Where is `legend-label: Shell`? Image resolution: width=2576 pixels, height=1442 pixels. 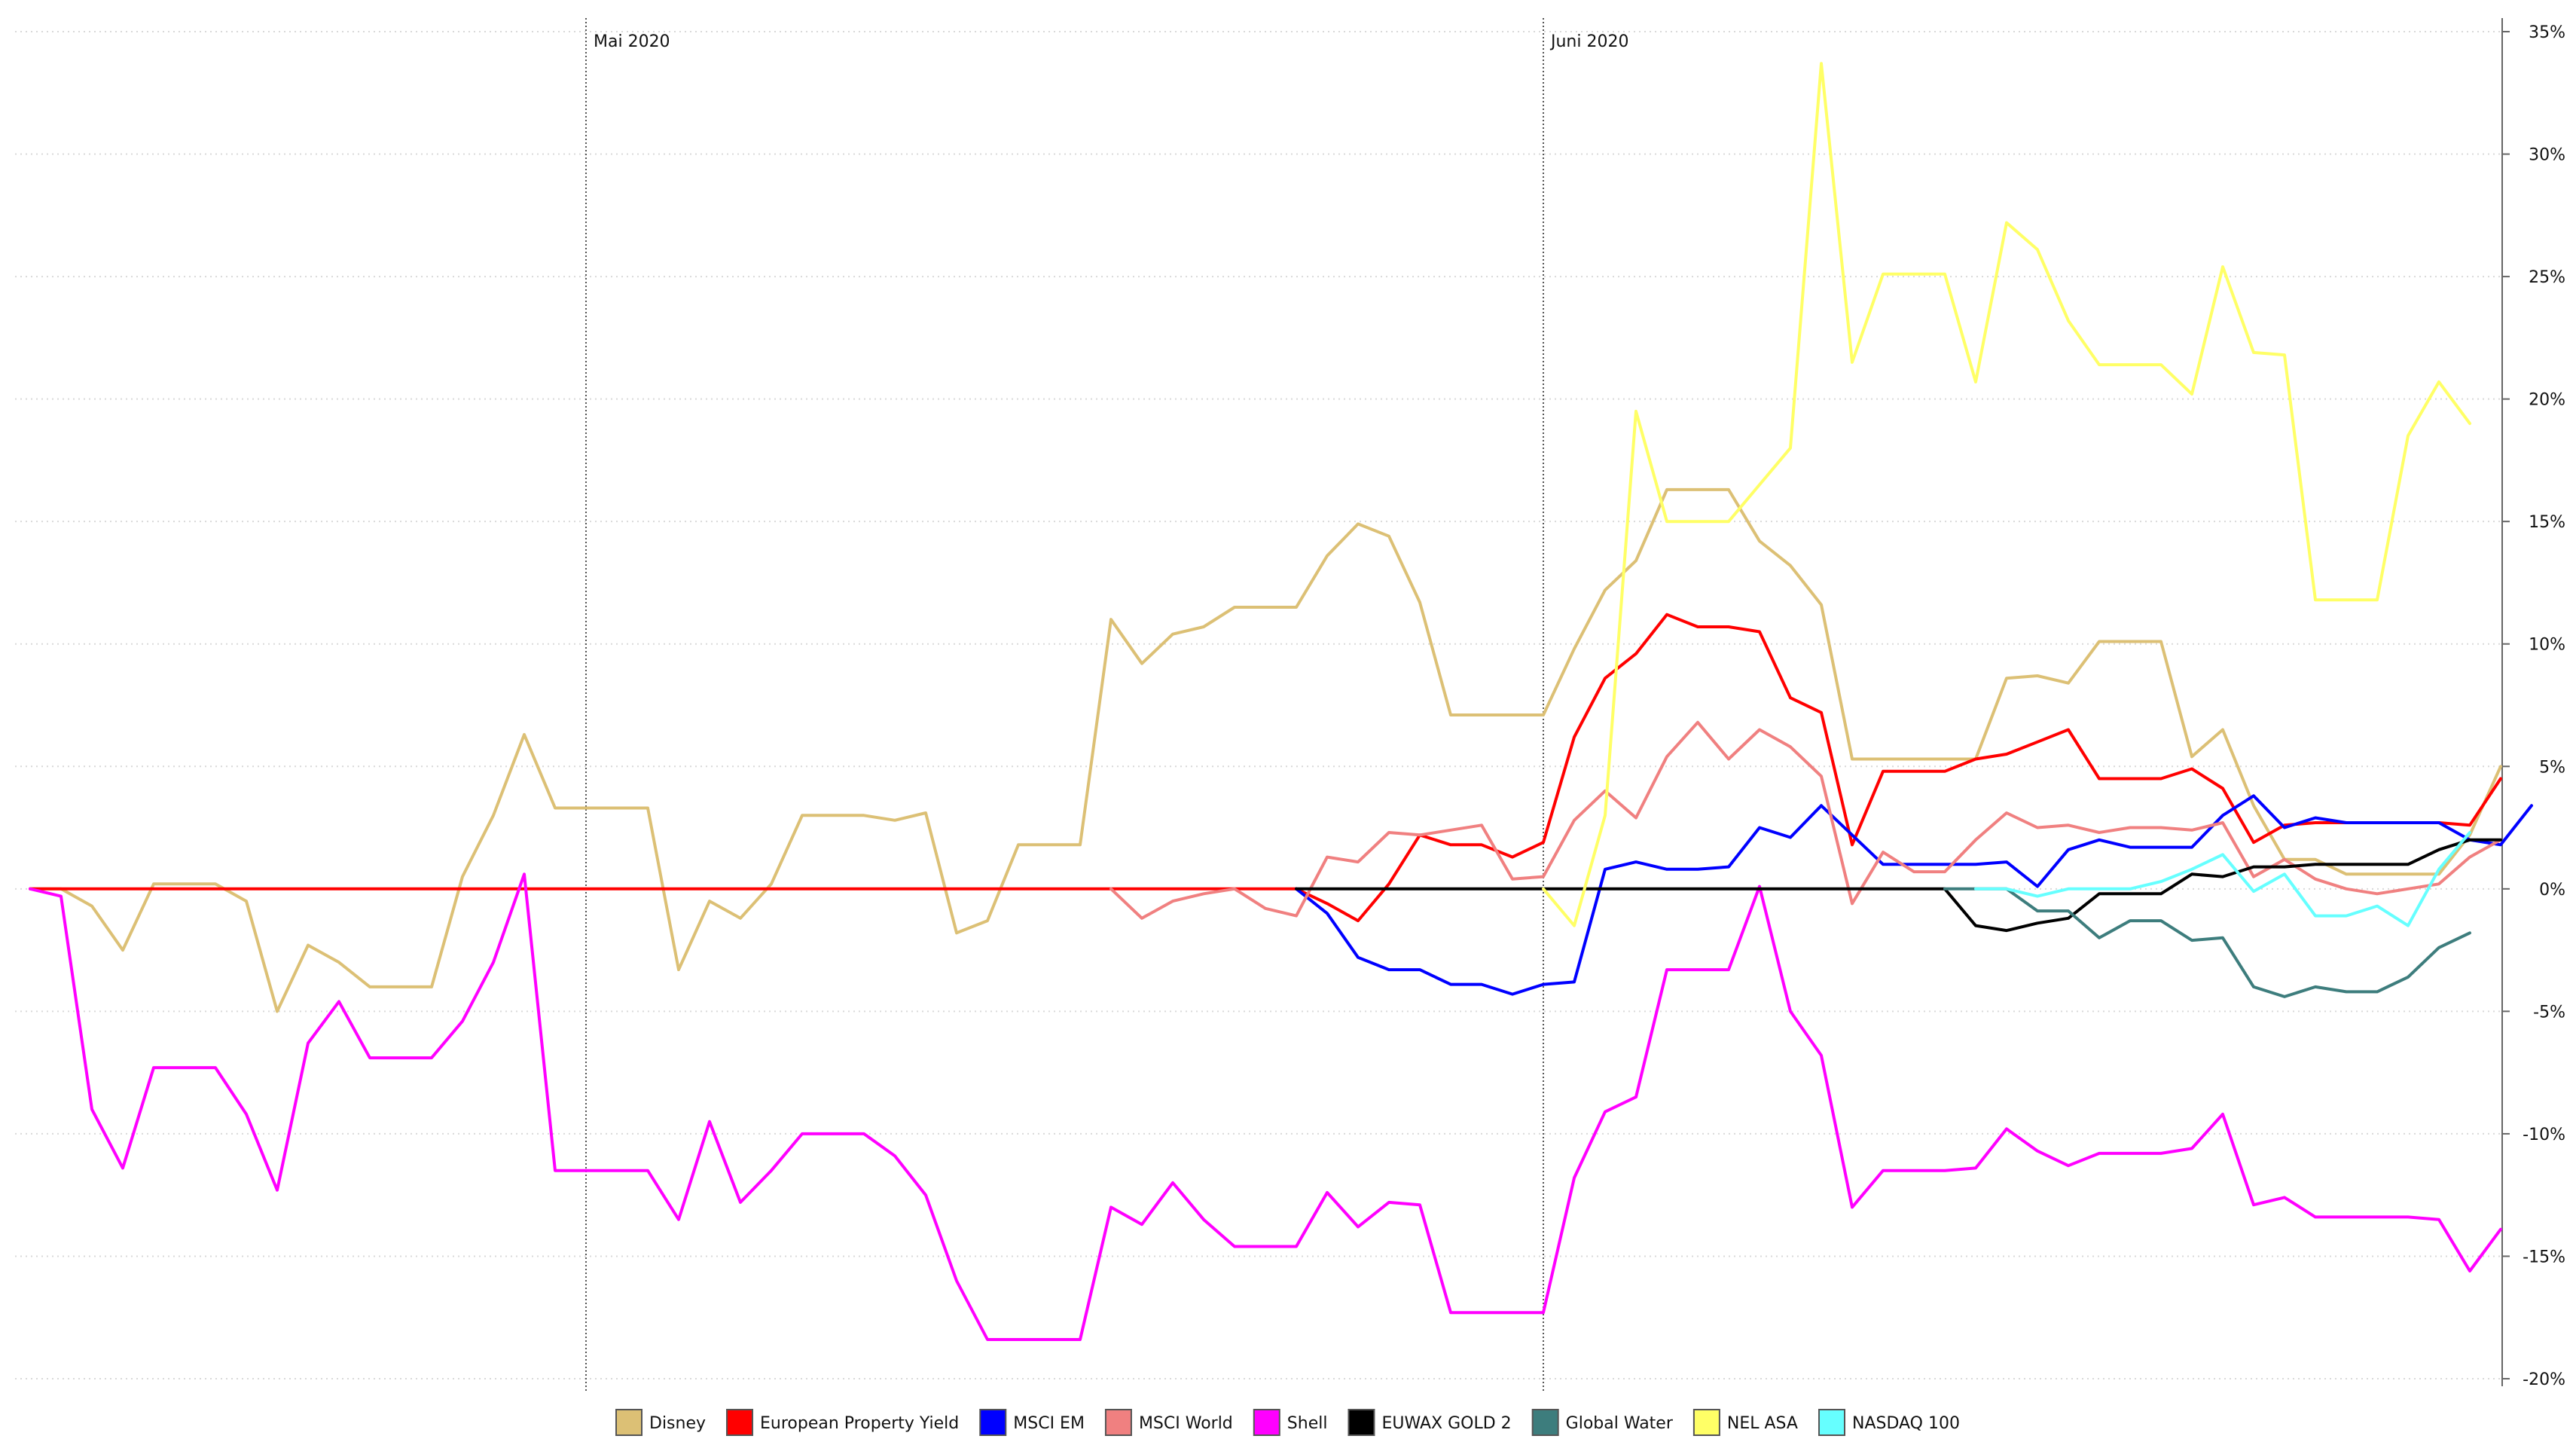 legend-label: Shell is located at coordinates (1308, 1423).